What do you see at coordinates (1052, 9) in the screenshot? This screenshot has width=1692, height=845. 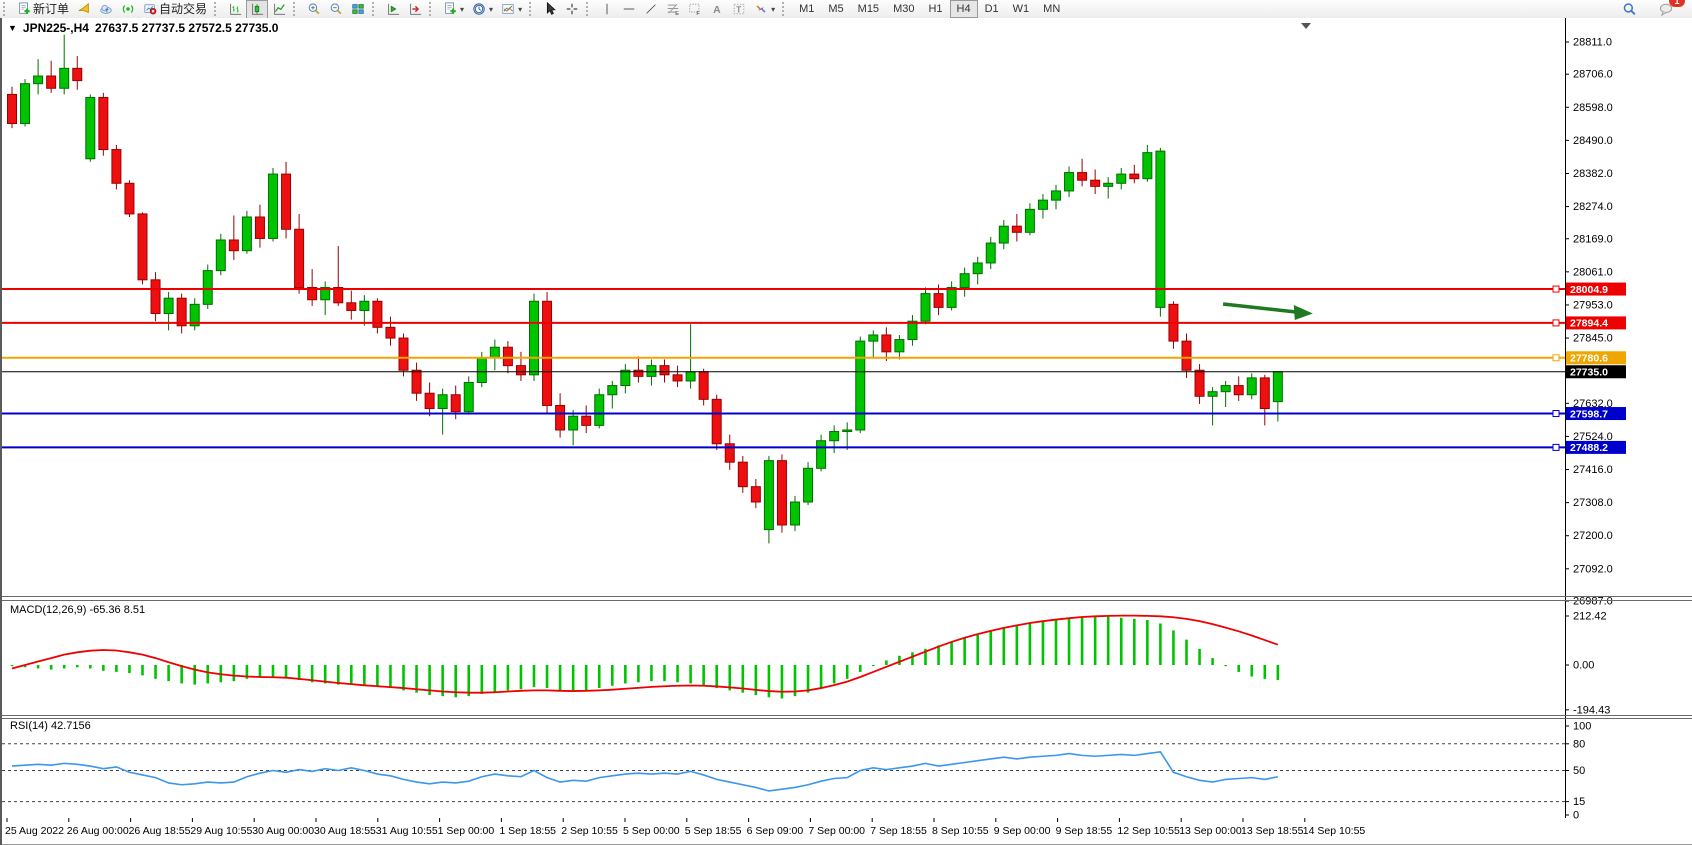 I see `timeframe-MN-button: MN` at bounding box center [1052, 9].